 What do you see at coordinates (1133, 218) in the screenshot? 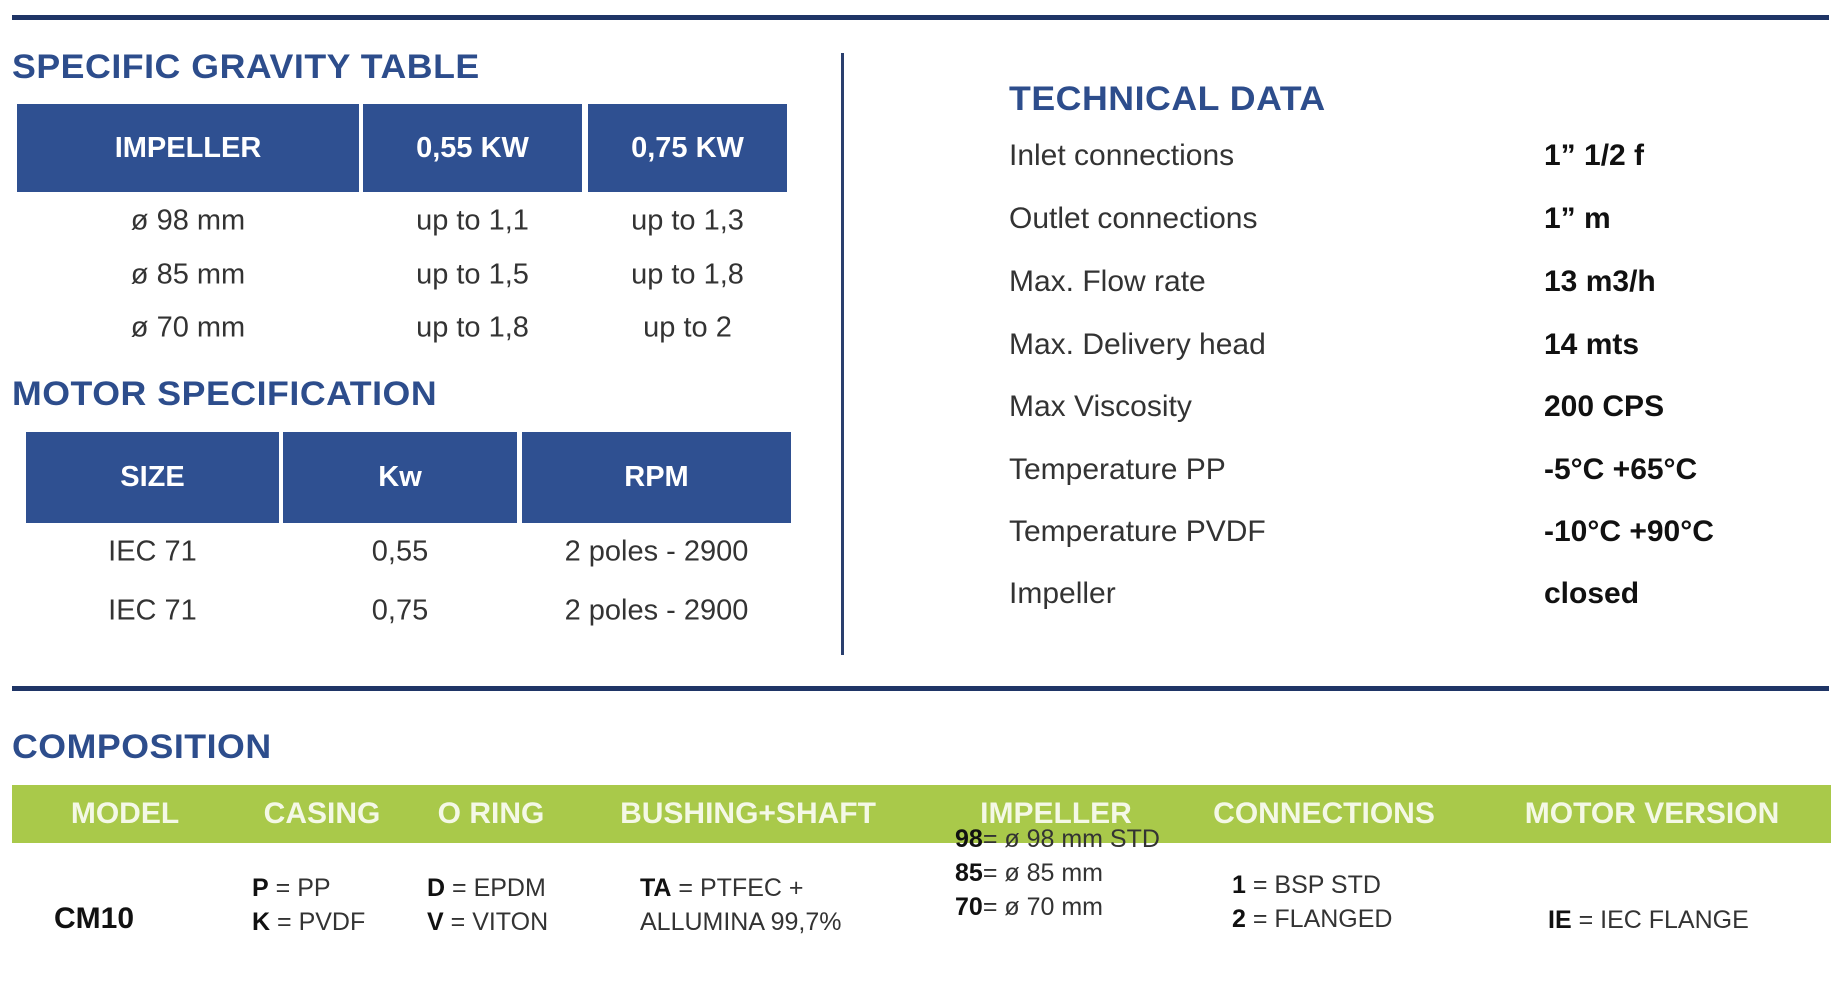
I see `tech-label: Outlet connections` at bounding box center [1133, 218].